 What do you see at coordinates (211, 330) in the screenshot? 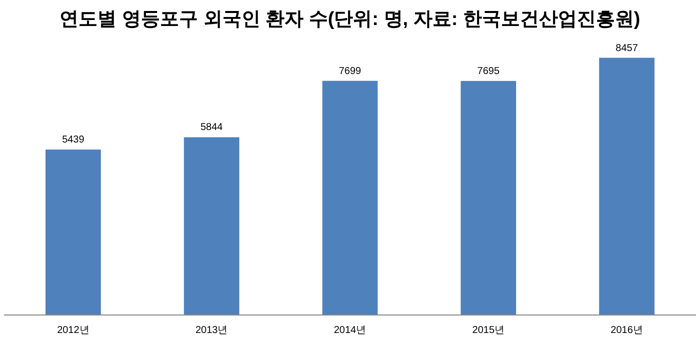
I see `x-tick-label: 2013년` at bounding box center [211, 330].